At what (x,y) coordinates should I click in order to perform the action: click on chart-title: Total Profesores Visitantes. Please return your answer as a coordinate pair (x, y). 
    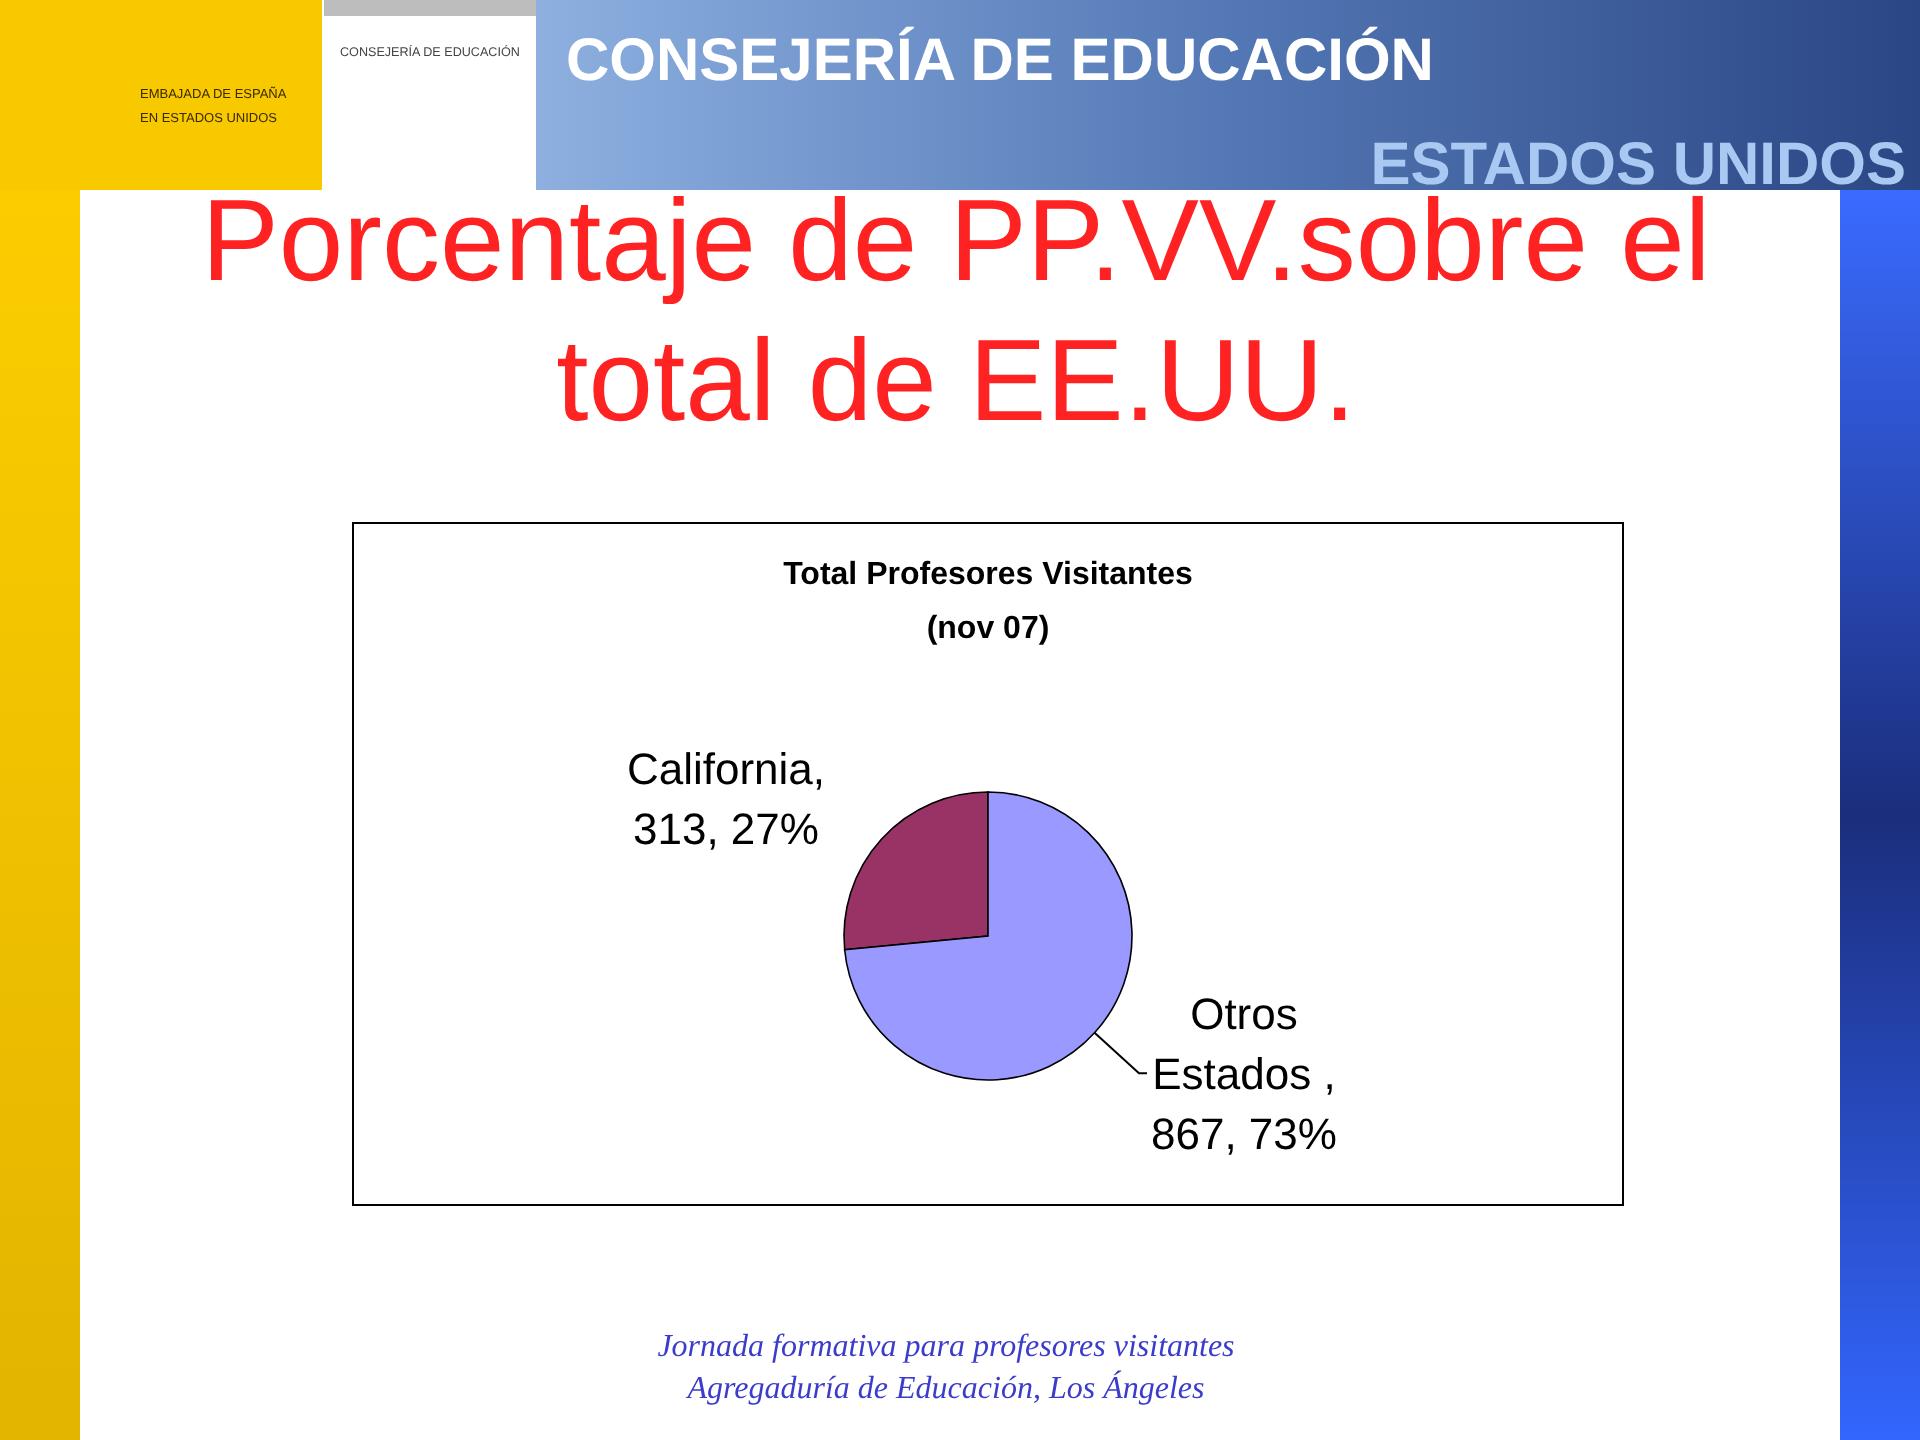
    Looking at the image, I should click on (988, 575).